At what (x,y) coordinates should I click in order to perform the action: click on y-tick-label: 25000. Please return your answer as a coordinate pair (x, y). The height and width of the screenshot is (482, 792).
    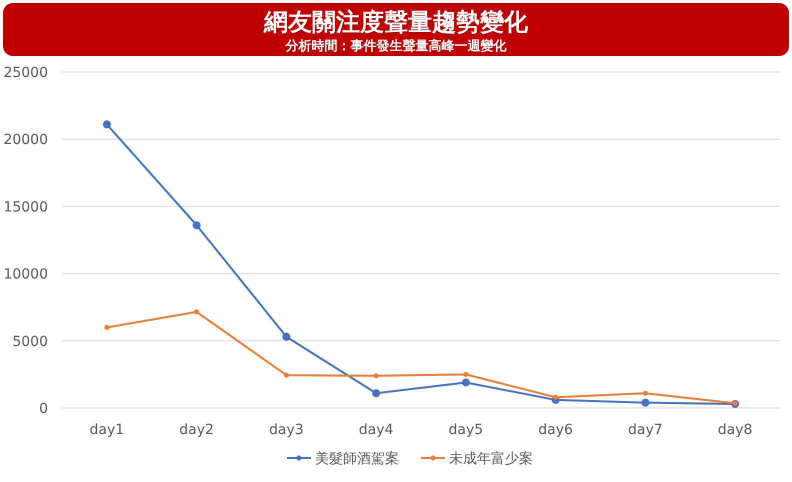
    Looking at the image, I should click on (25, 73).